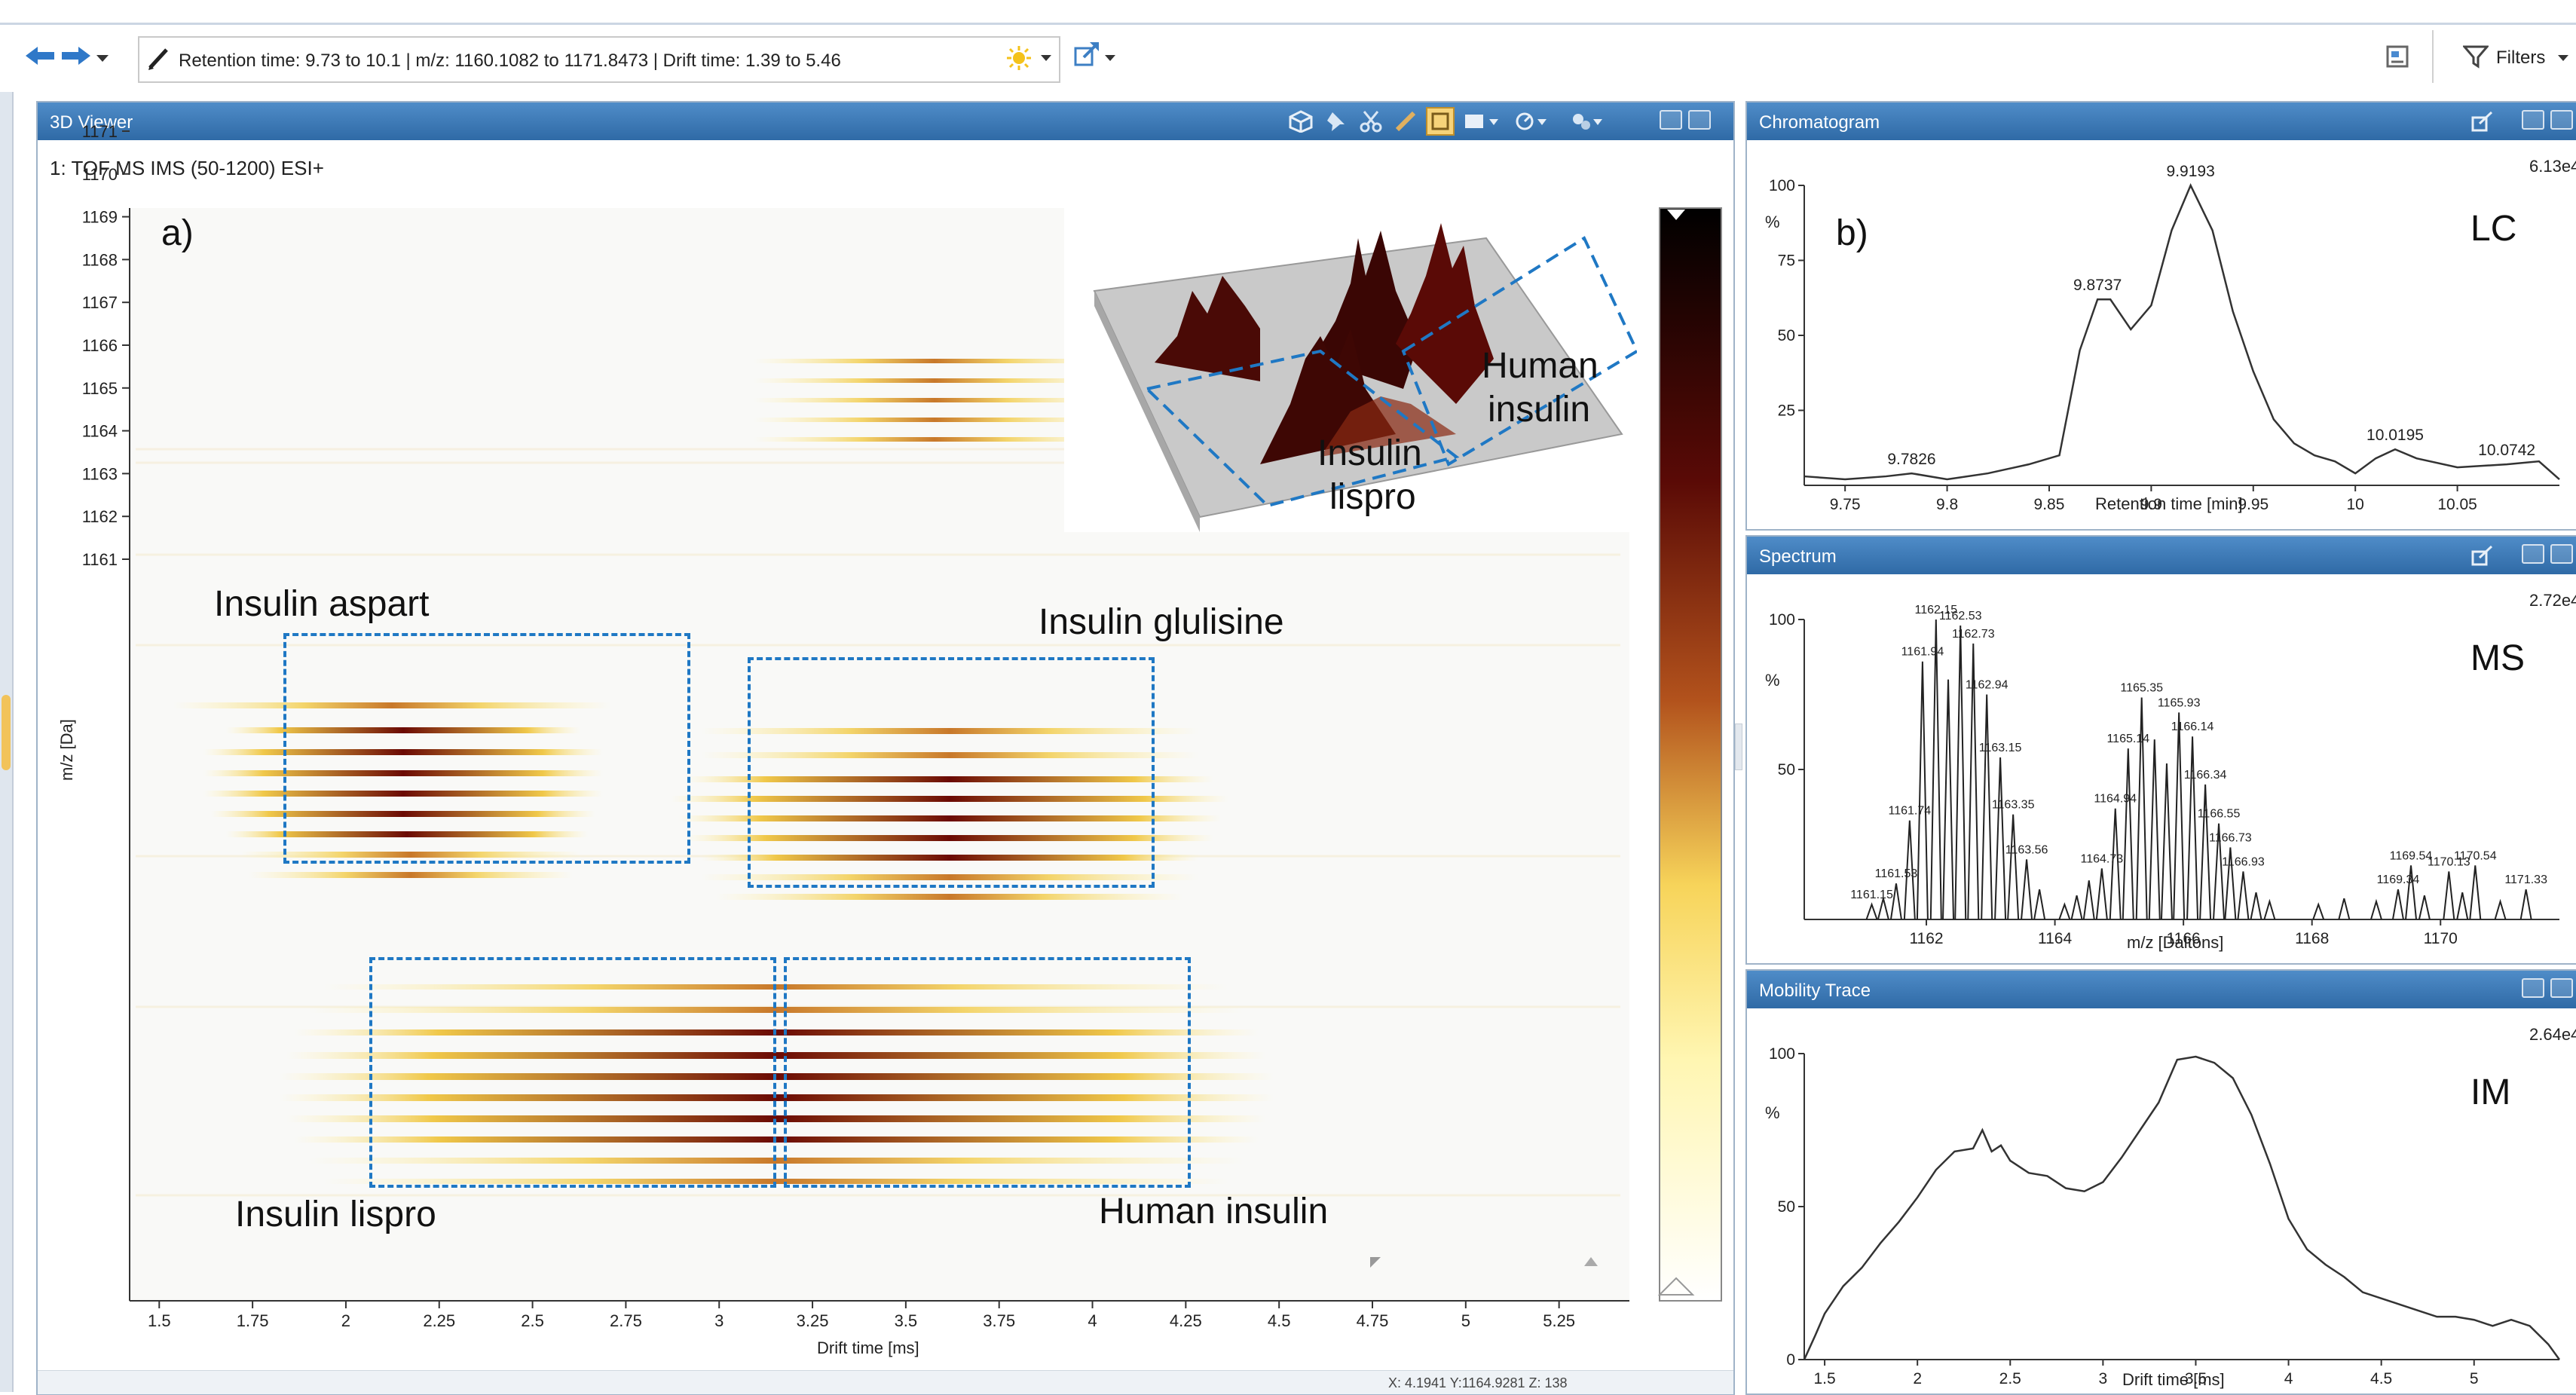  Describe the element at coordinates (2027, 849) in the screenshot. I see `spectrum-peak-label: 1163.56` at that location.